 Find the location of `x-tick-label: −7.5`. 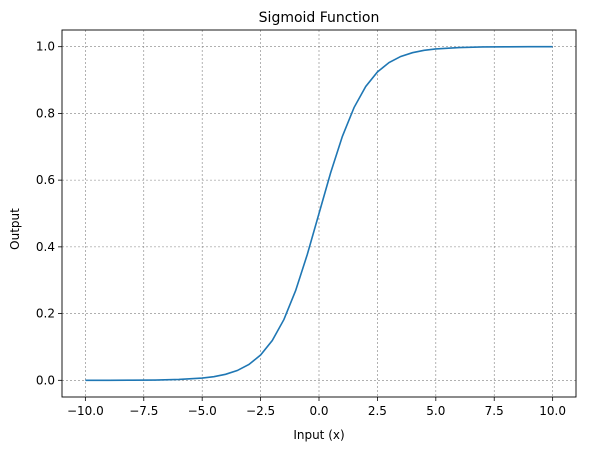

x-tick-label: −7.5 is located at coordinates (143, 411).